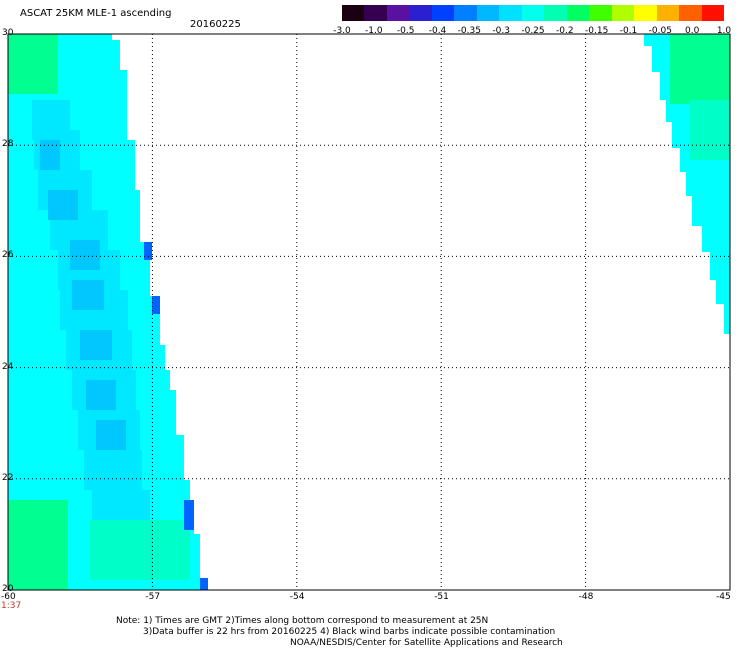  I want to click on color-scale-label: -0.5, so click(405, 31).